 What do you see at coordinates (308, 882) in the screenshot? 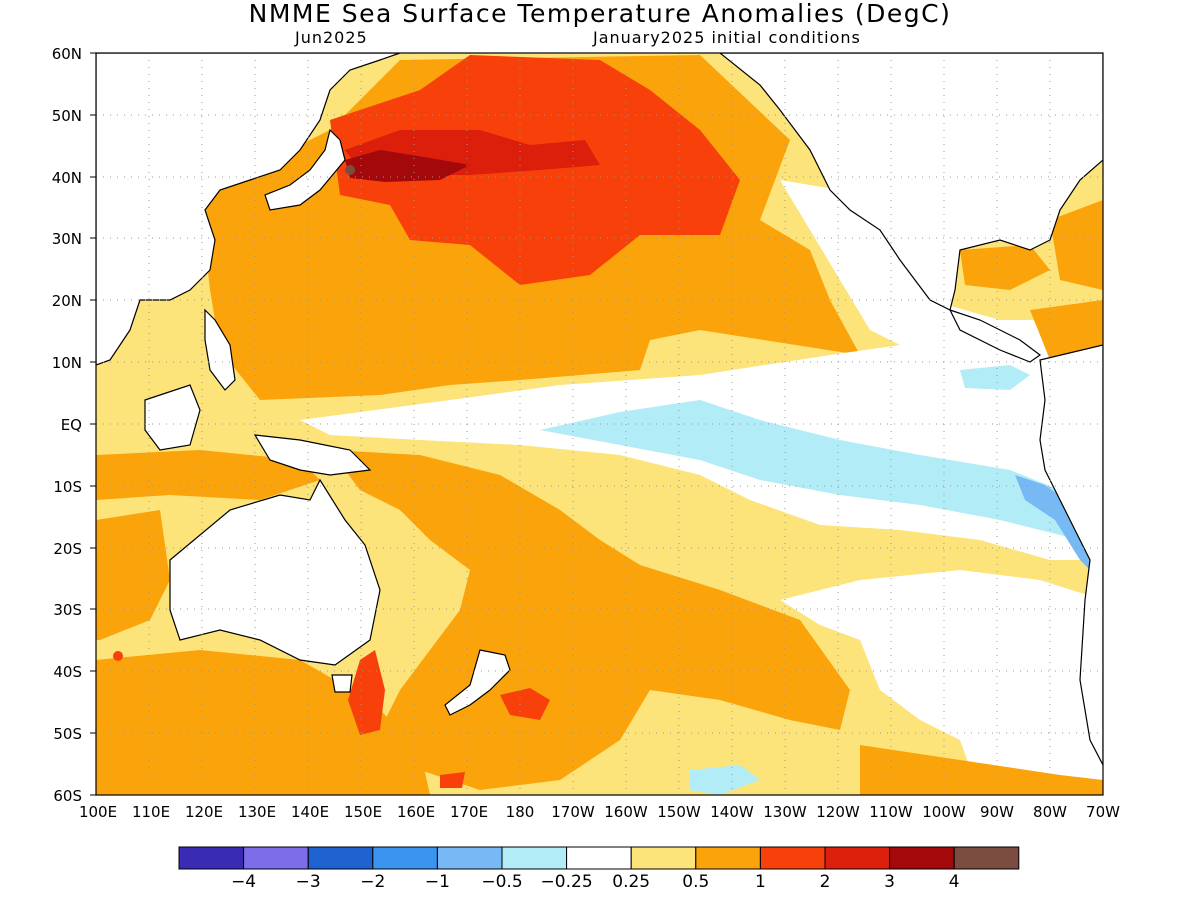
I see `colorbar-tick-label: −3` at bounding box center [308, 882].